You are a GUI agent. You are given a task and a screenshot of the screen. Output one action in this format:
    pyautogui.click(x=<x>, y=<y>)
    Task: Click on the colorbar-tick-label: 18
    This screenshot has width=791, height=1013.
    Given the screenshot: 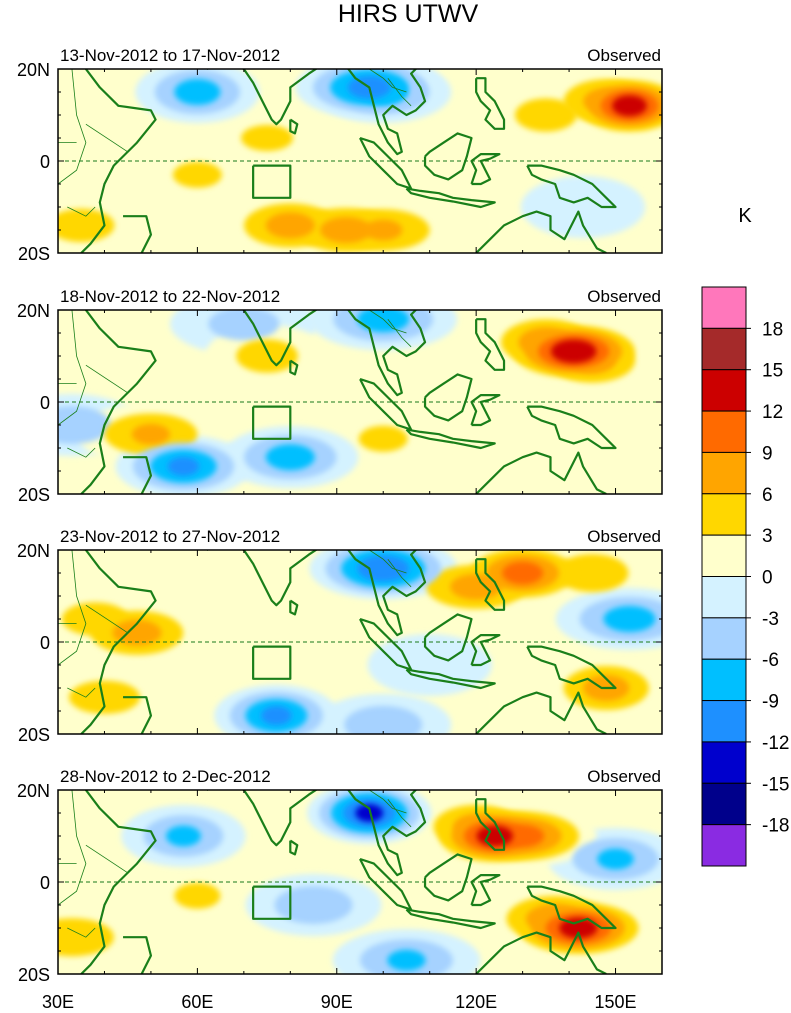 What is the action you would take?
    pyautogui.click(x=772, y=329)
    